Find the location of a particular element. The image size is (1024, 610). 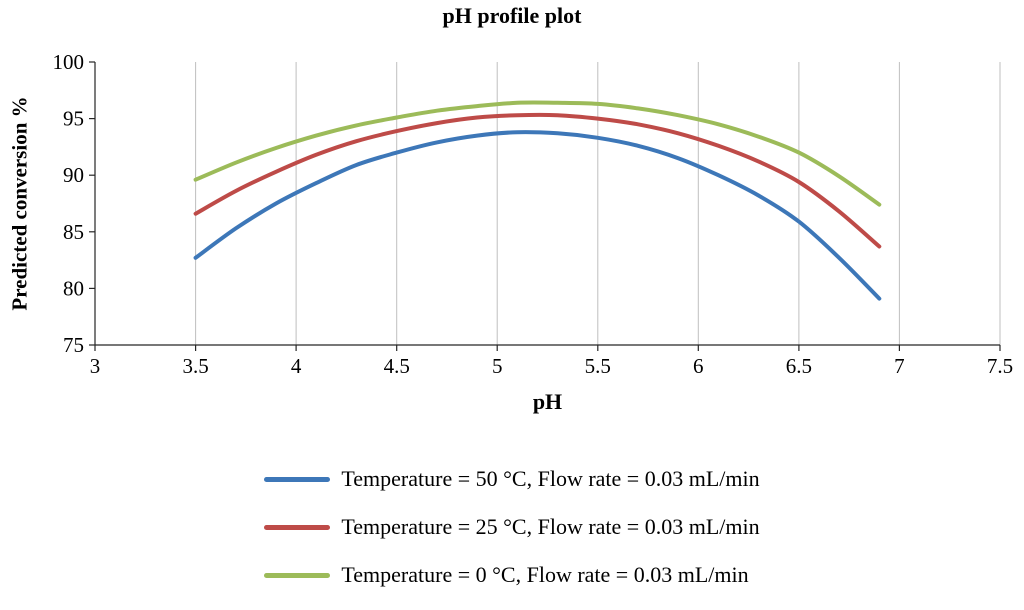

chart-title: pH profile plot is located at coordinates (512, 15).